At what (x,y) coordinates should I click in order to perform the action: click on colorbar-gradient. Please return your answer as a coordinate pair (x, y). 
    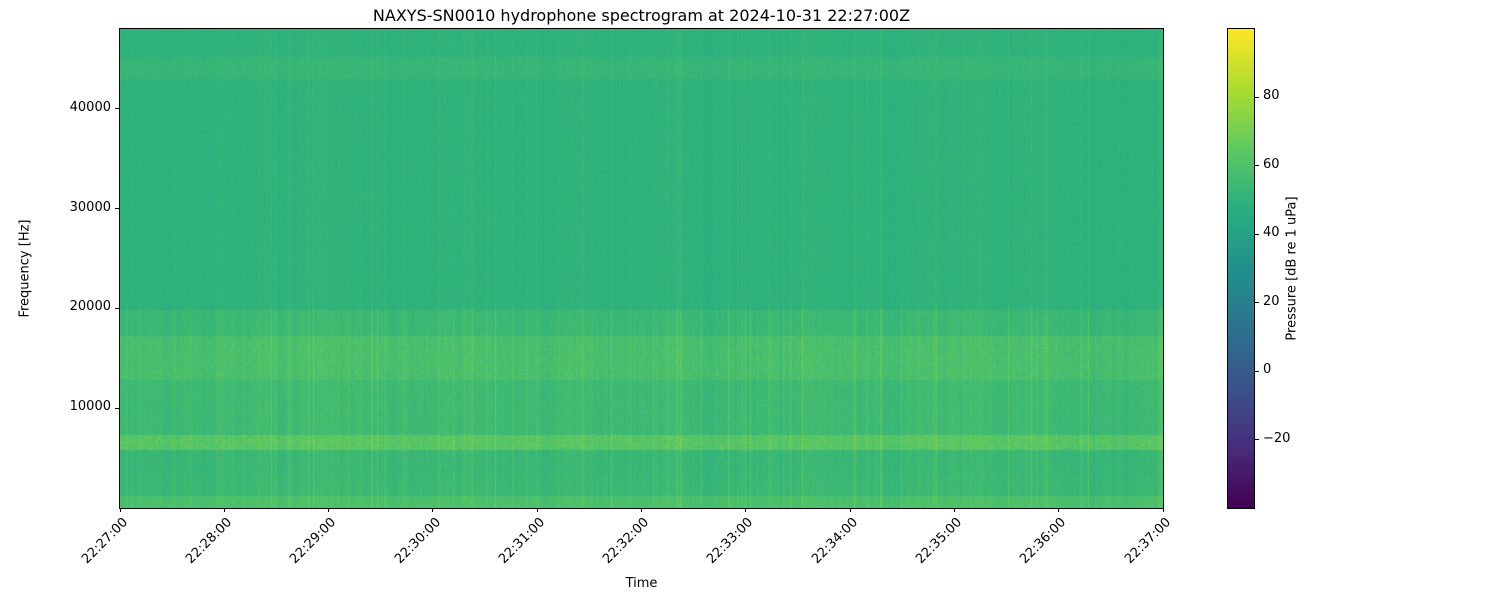
    Looking at the image, I should click on (1241, 268).